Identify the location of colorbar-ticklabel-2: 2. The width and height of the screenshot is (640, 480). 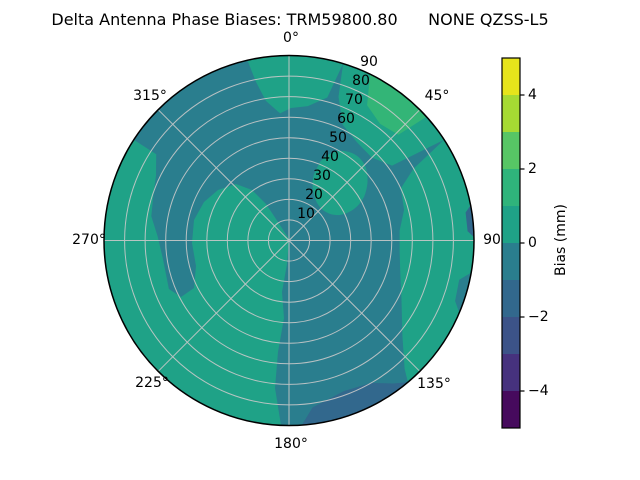
(532, 169).